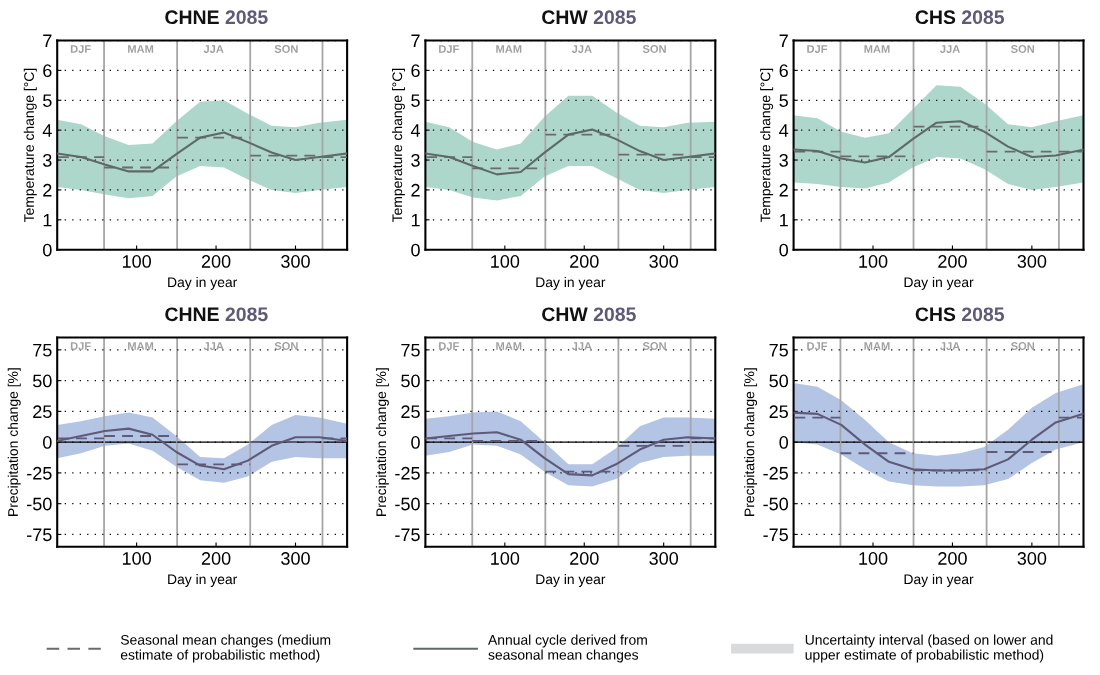 The image size is (1100, 675). I want to click on chart-title: CHW, so click(565, 314).